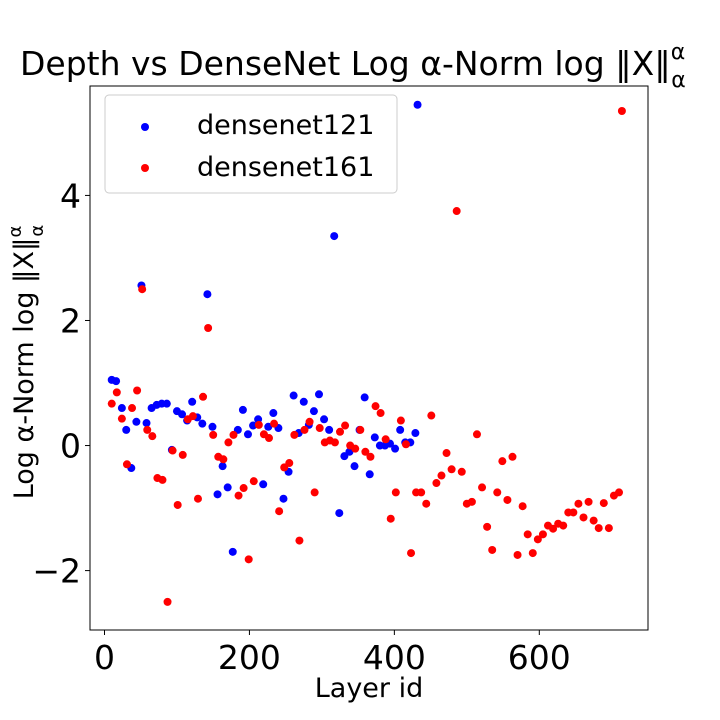  I want to click on legend-marker-densenet121, so click(145, 127).